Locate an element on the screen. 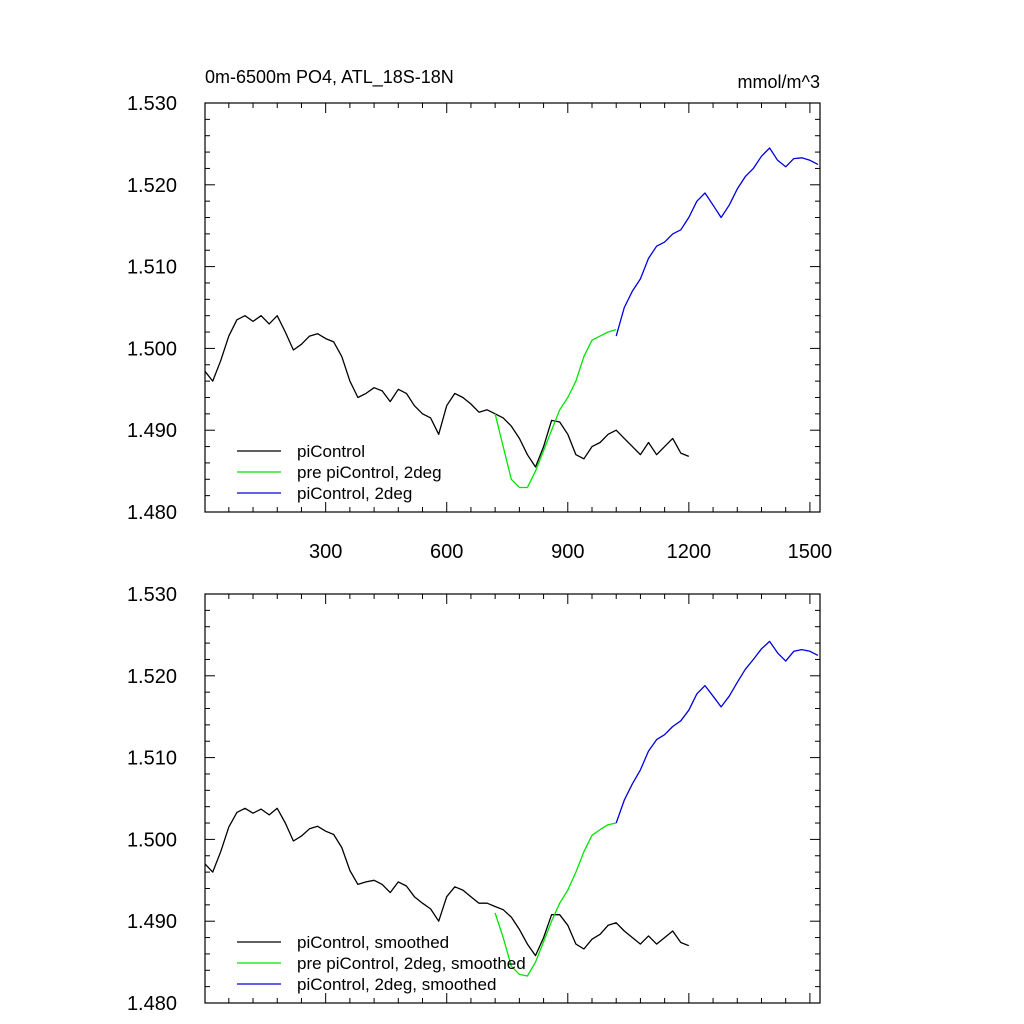  legend-label: piControl, 2deg, smoothed is located at coordinates (396, 984).